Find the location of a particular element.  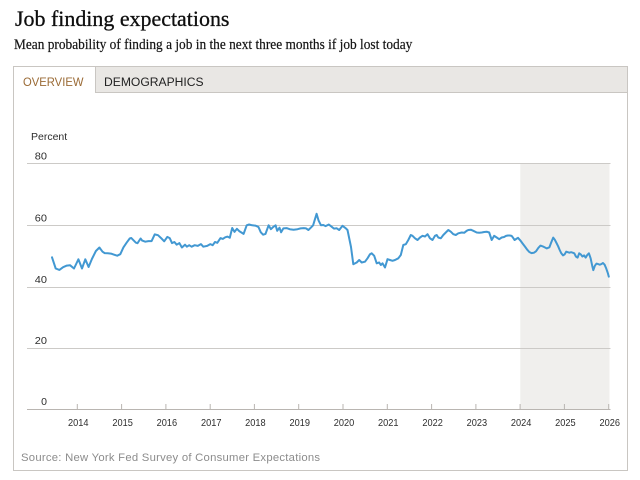

svg-text: 2023 is located at coordinates (477, 423).